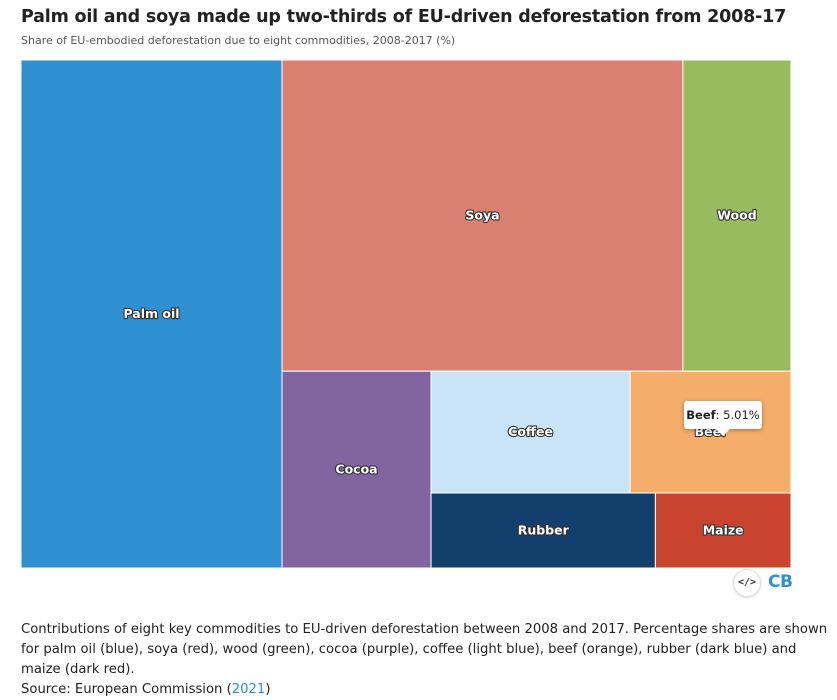  I want to click on source-prefix: Source: European Commission (, so click(126, 689).